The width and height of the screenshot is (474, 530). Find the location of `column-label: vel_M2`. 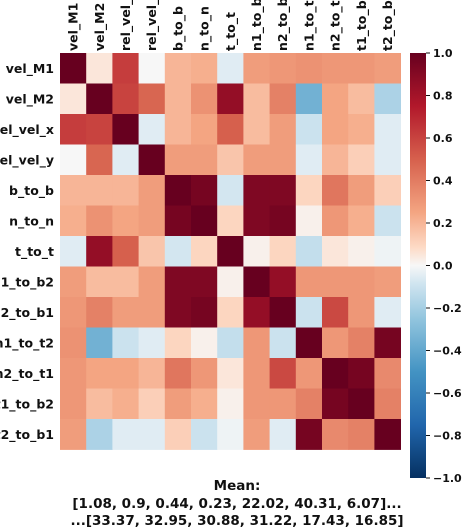

column-label: vel_M2 is located at coordinates (100, 27).